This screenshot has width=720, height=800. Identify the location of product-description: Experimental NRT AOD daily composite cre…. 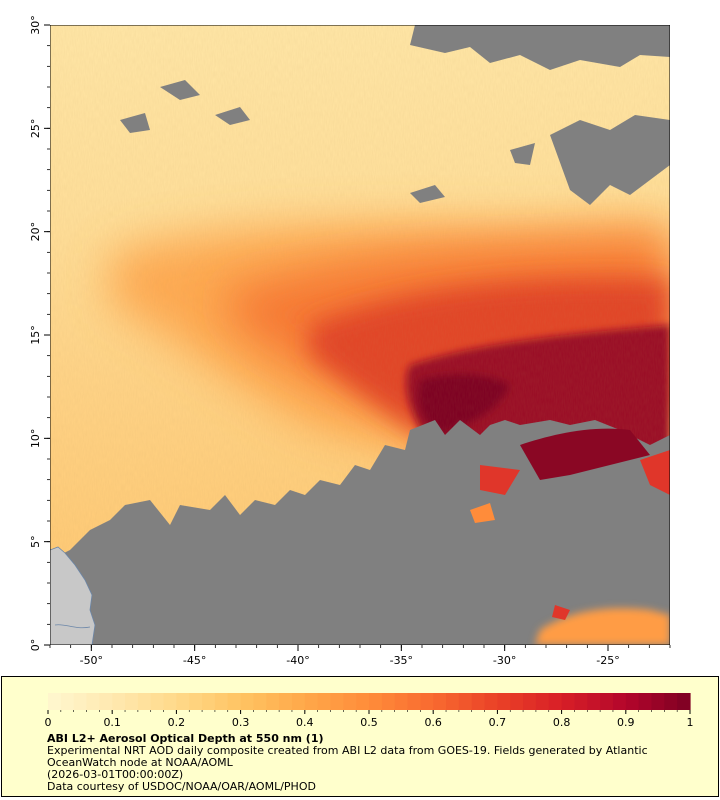
(347, 756).